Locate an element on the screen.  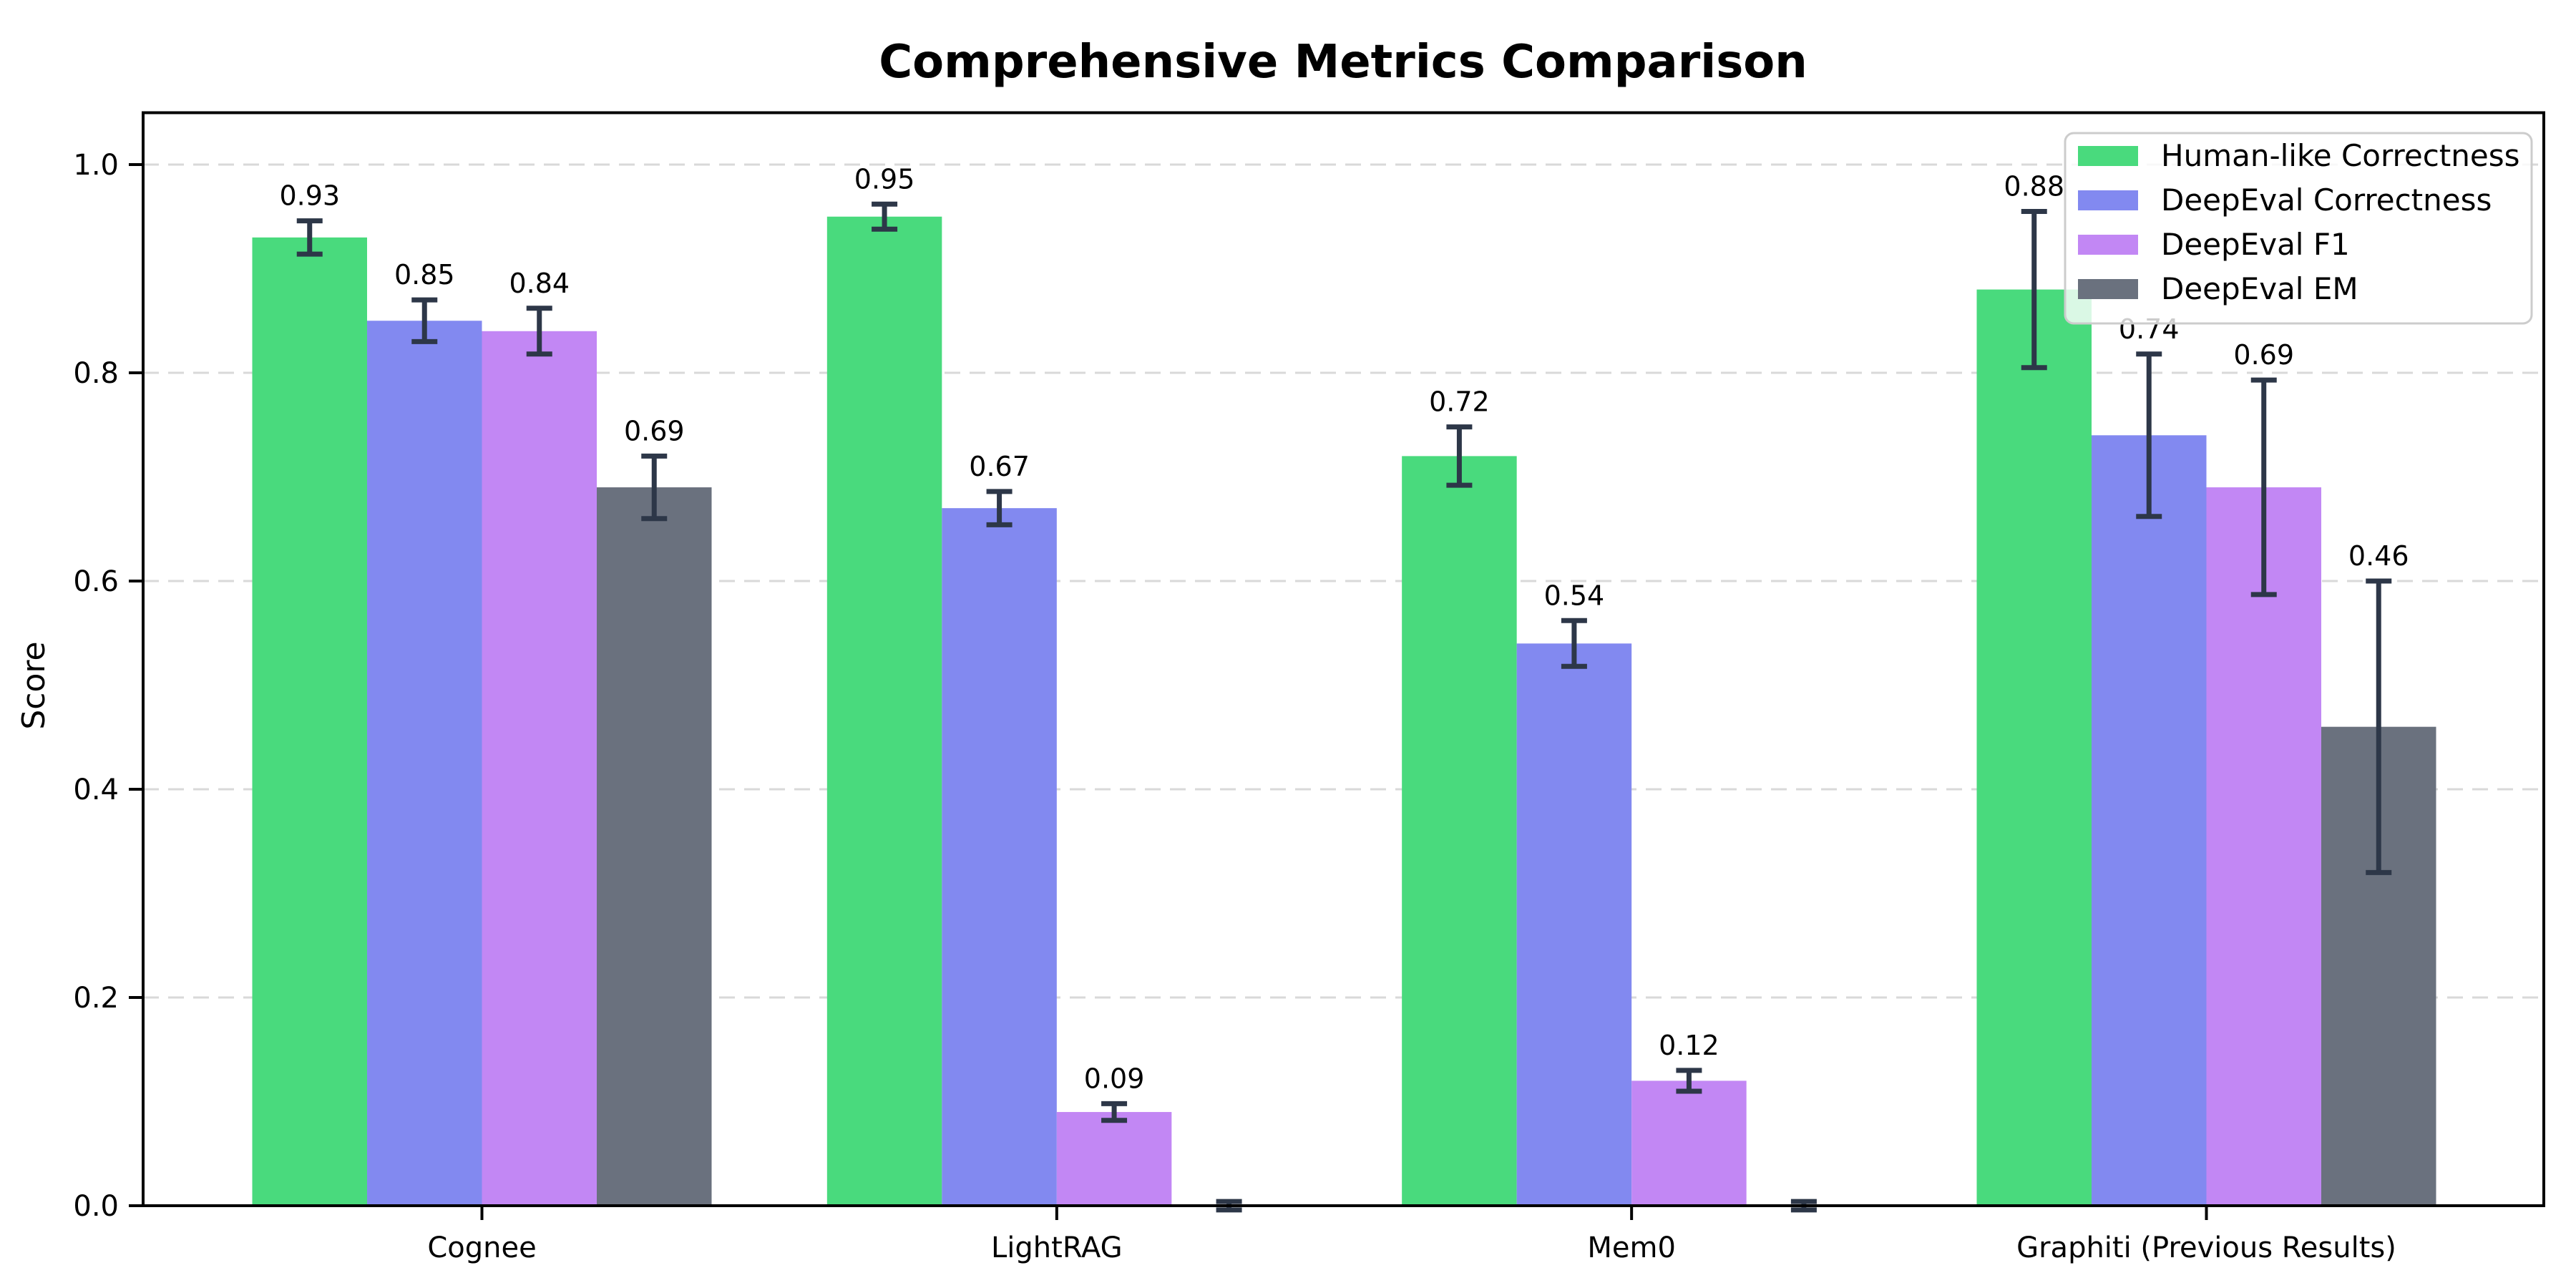
bar-value-label: 0.93 is located at coordinates (309, 196).